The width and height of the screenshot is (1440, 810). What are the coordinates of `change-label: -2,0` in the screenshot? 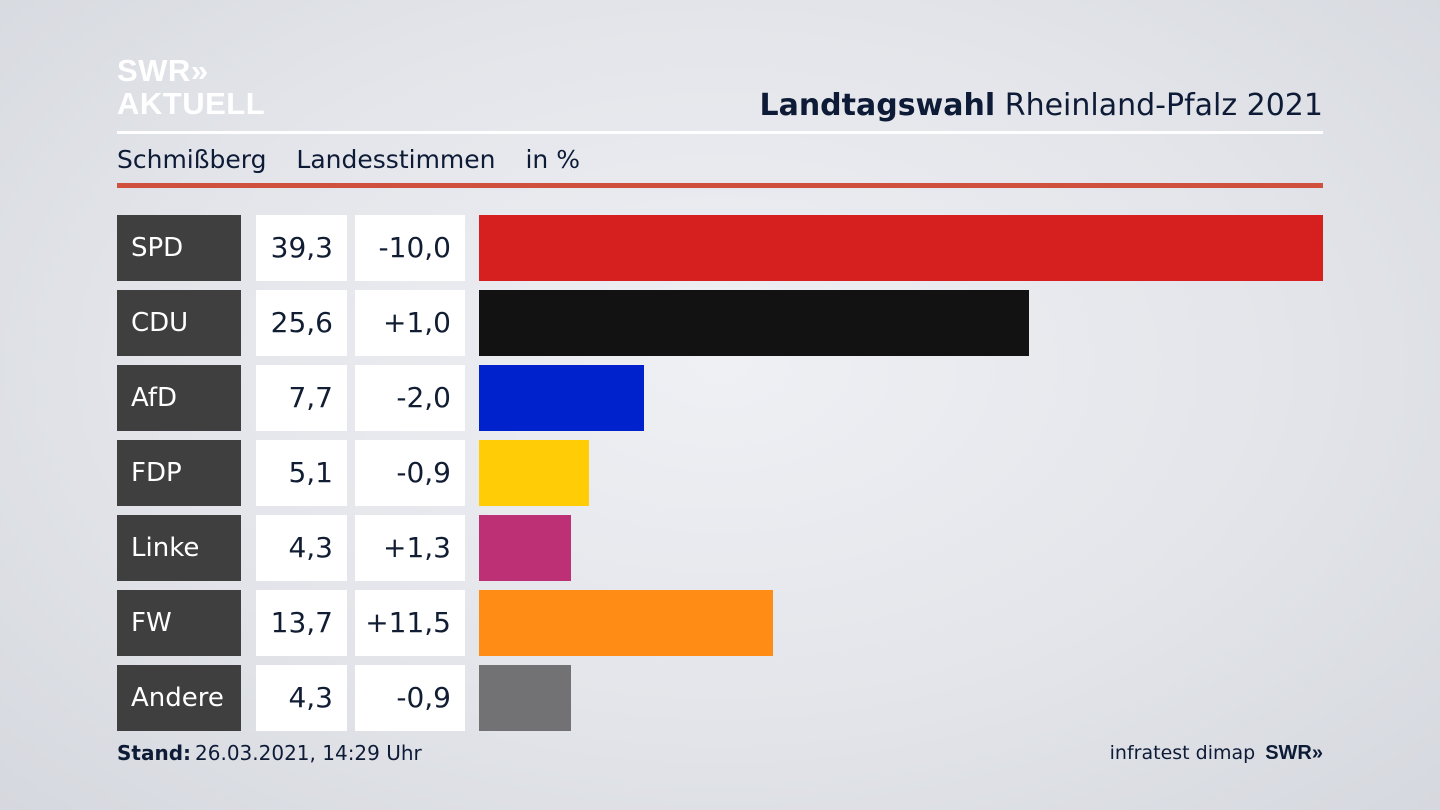 It's located at (410, 398).